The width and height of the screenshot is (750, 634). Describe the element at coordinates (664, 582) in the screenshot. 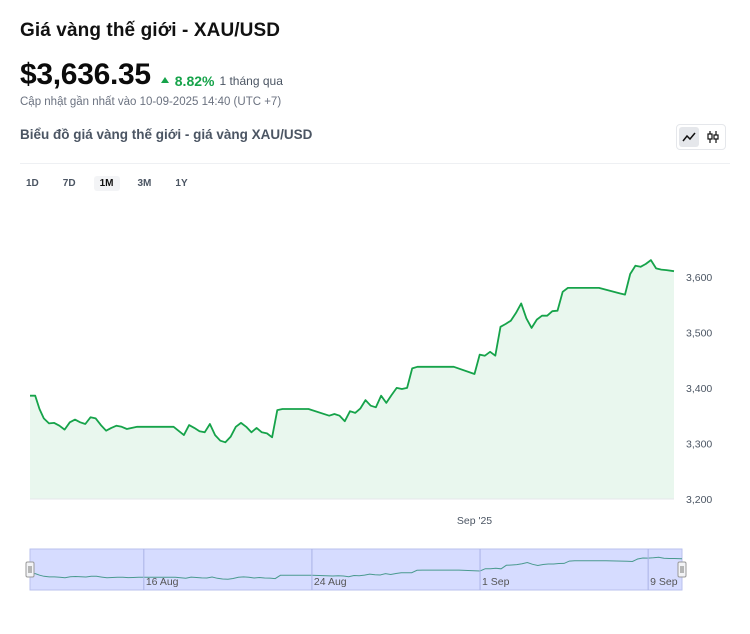

I see `navigator-label: 9 Sep` at that location.